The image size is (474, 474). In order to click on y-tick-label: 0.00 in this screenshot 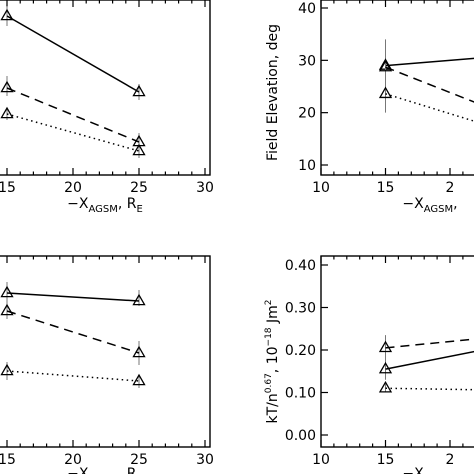, I will do `click(300, 436)`.